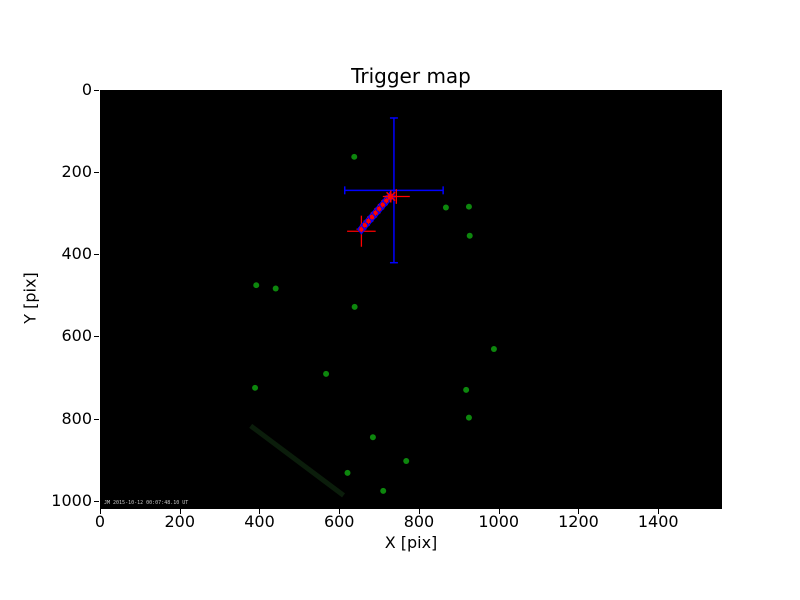 The height and width of the screenshot is (600, 800). Describe the element at coordinates (297, 460) in the screenshot. I see `faint-trail` at that location.